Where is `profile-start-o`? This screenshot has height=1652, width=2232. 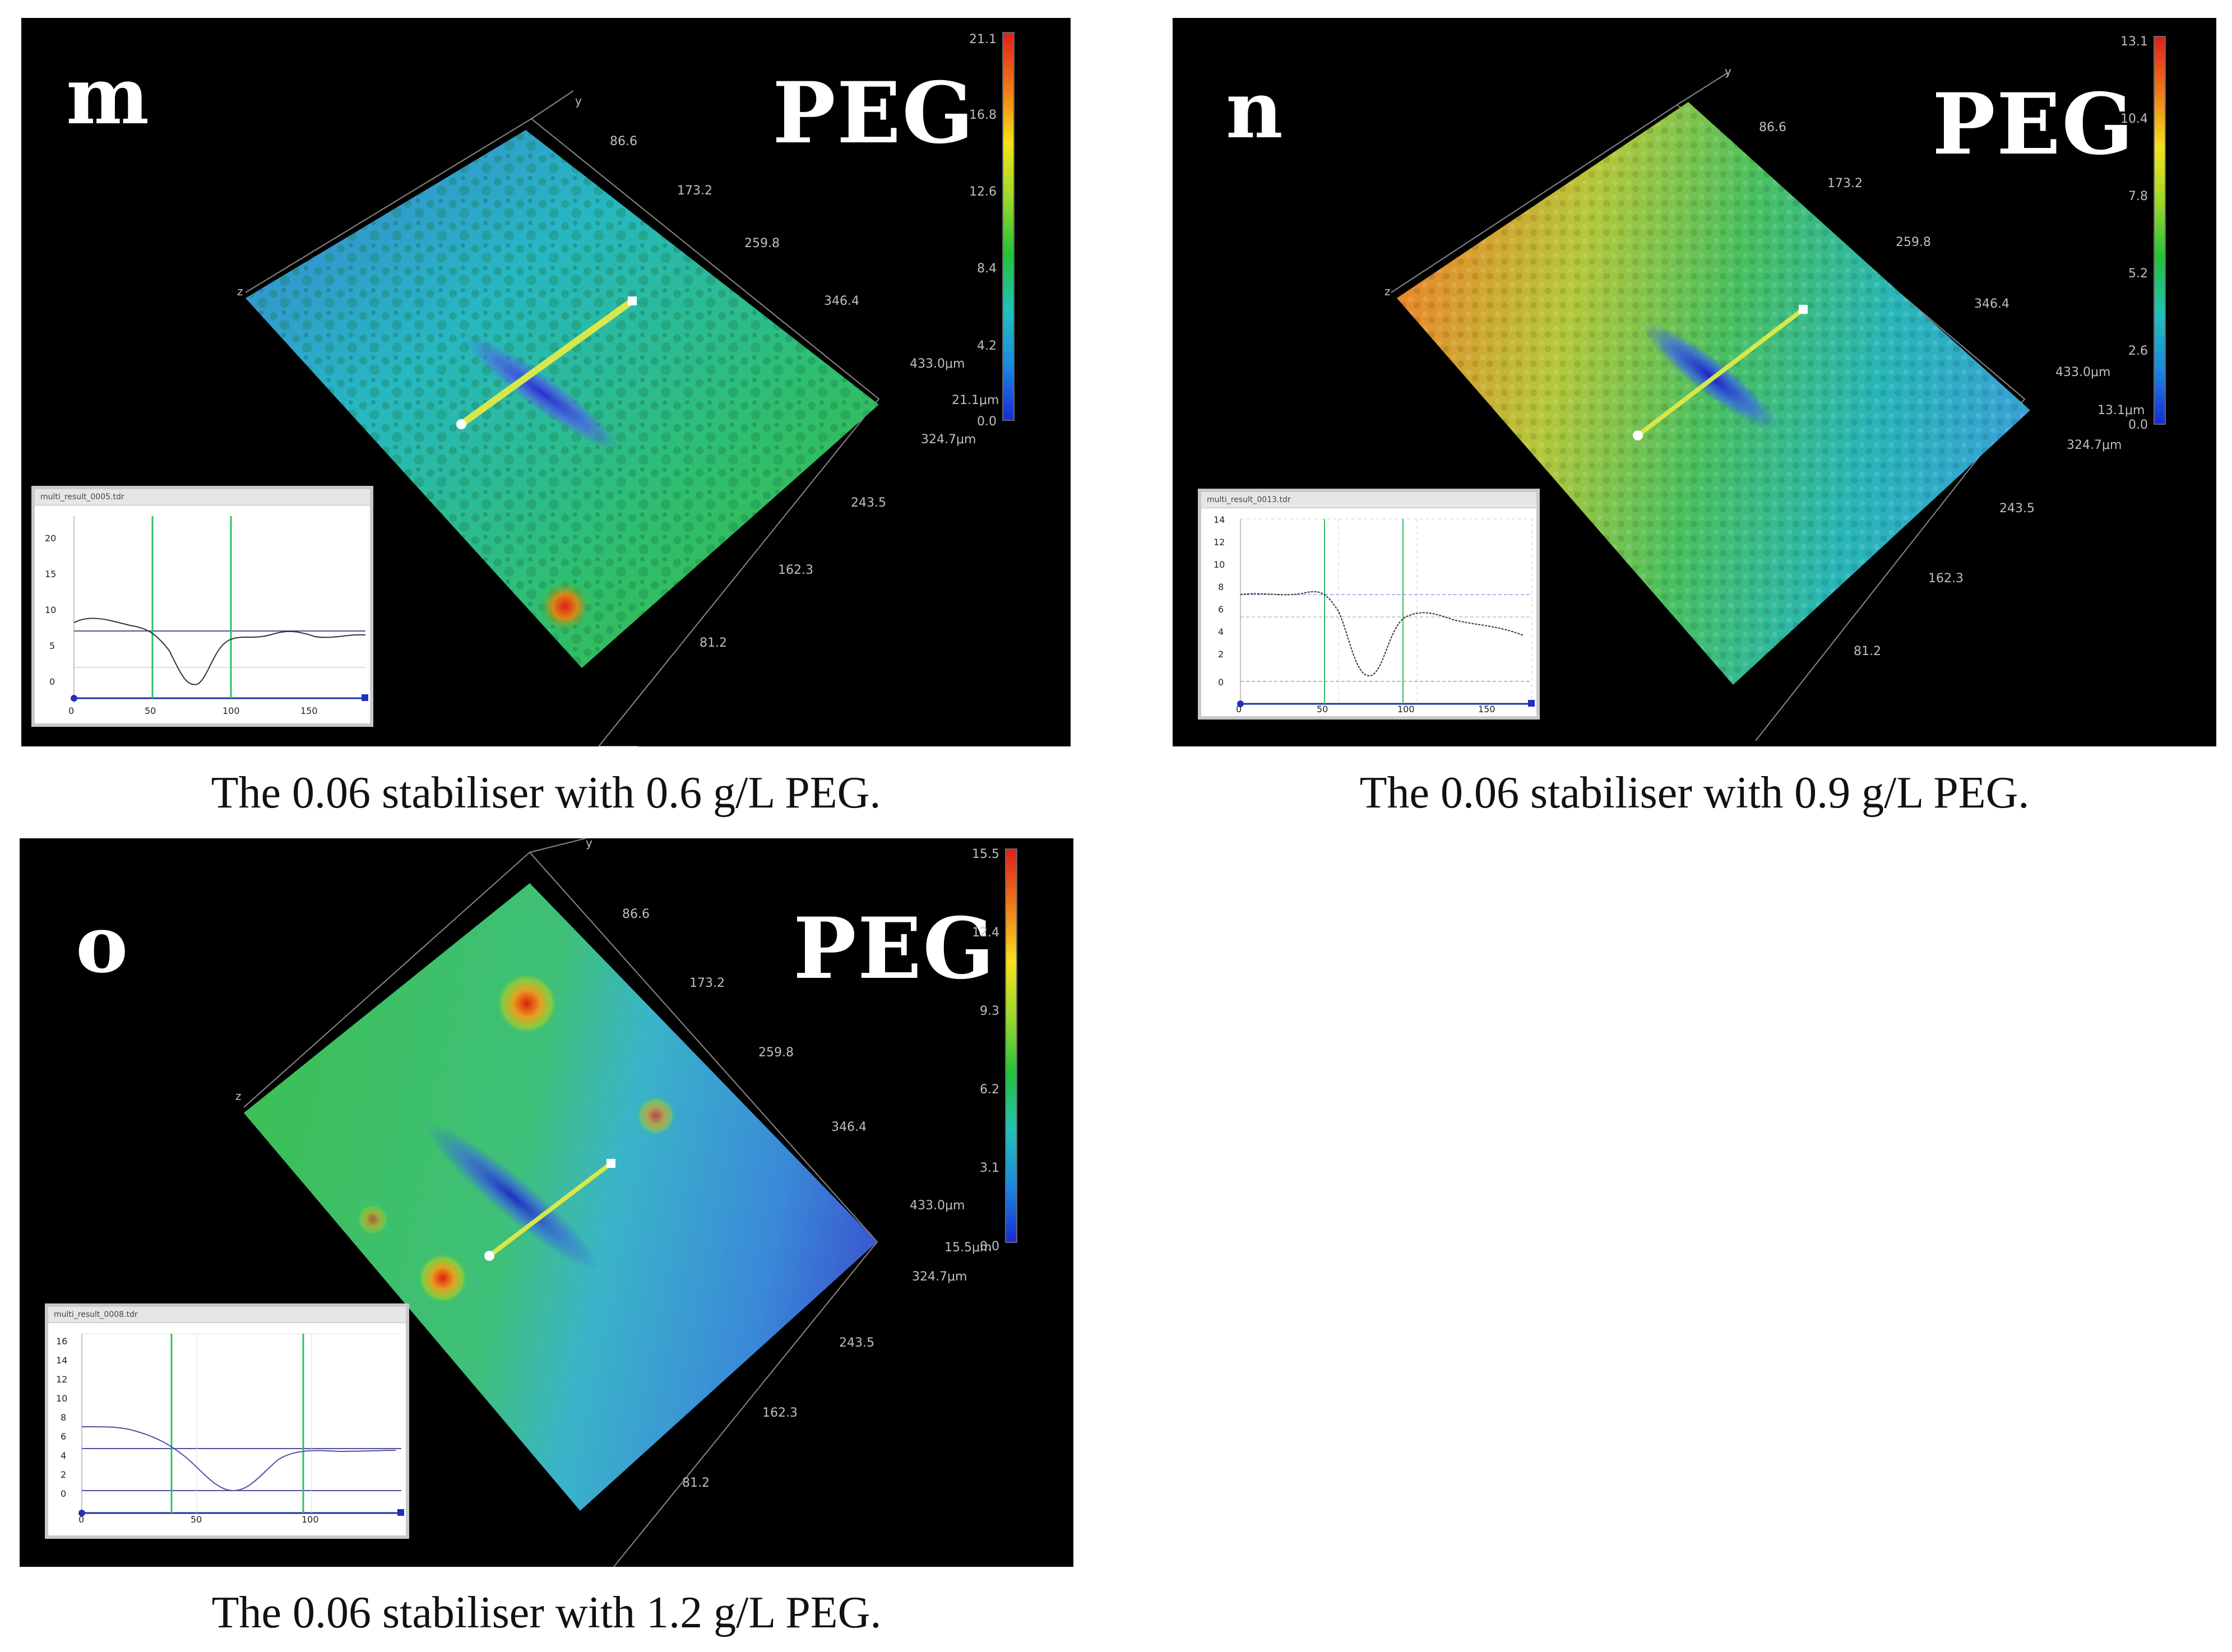
profile-start-o is located at coordinates (489, 1256).